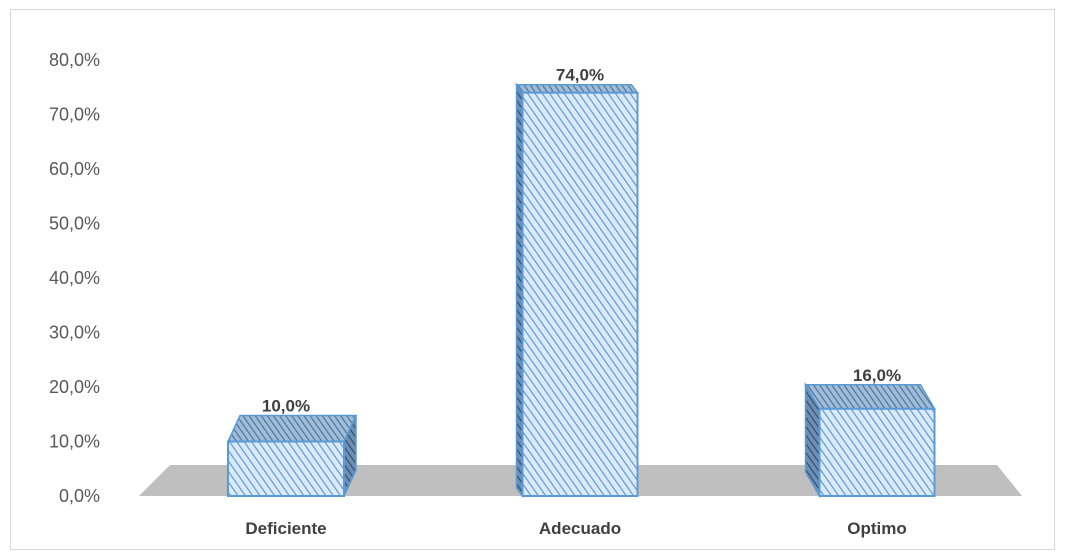 The image size is (1069, 559). What do you see at coordinates (74, 169) in the screenshot?
I see `y-tick-label: 60,0%` at bounding box center [74, 169].